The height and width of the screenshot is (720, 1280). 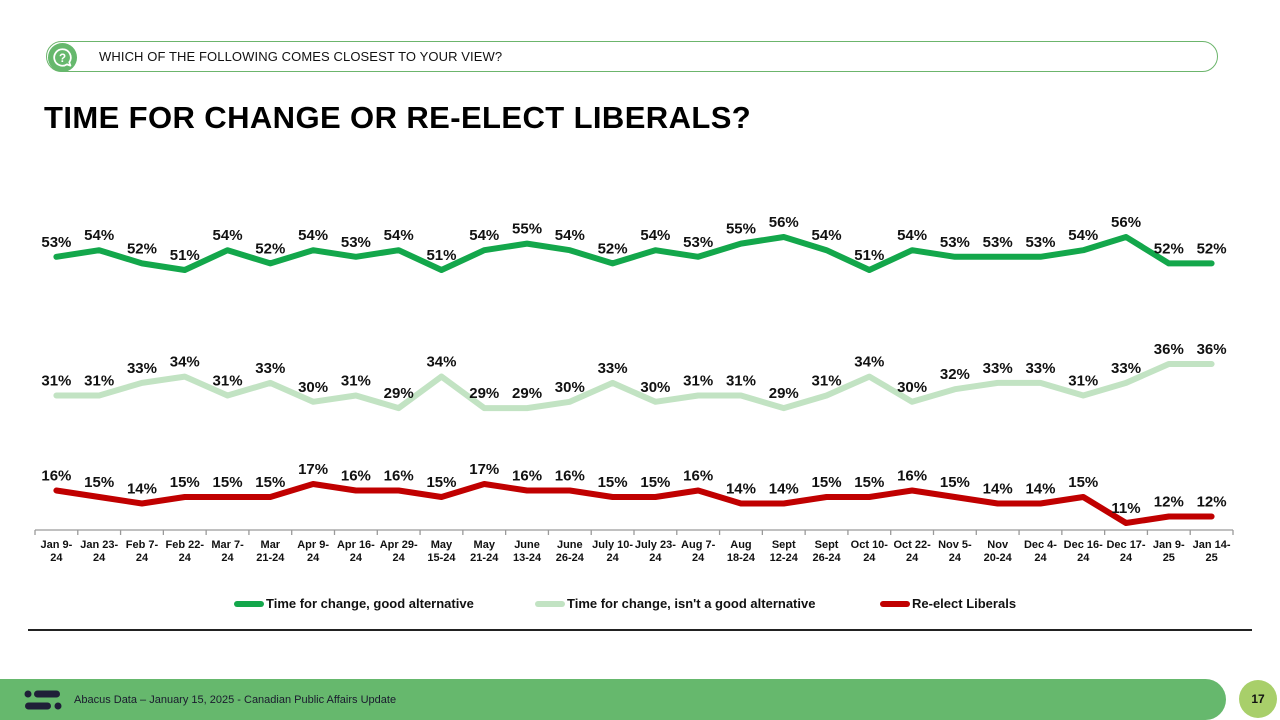 What do you see at coordinates (270, 551) in the screenshot?
I see `x-tick-label: Mar 21-24` at bounding box center [270, 551].